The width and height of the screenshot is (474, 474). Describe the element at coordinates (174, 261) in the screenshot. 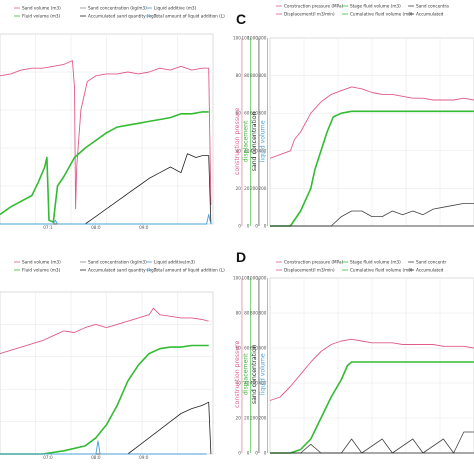

I see `legend-entry: Liquid additive(m3)` at that location.